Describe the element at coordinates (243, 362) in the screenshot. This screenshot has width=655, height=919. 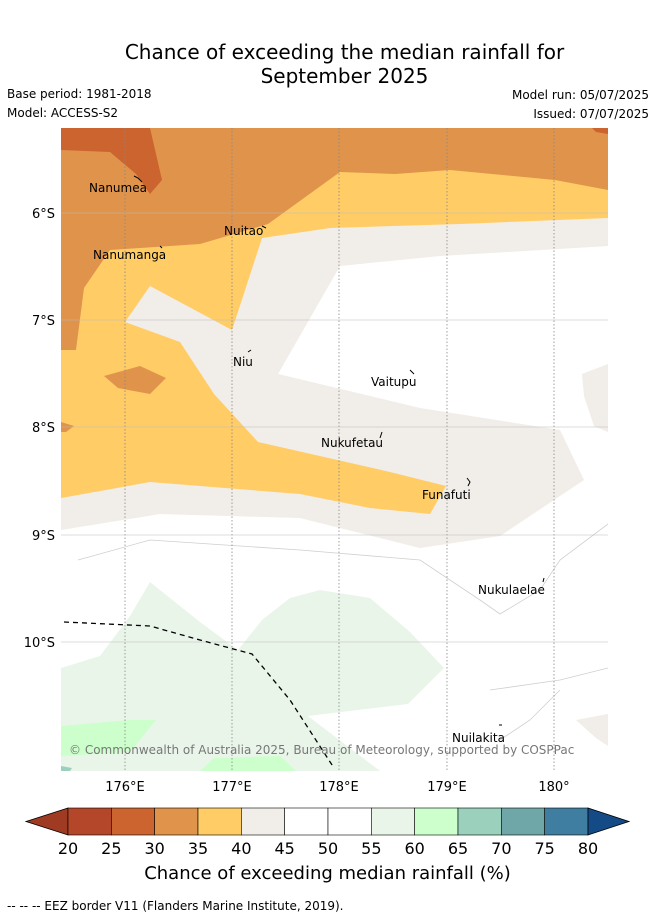
I see `place-niu: Niu` at that location.